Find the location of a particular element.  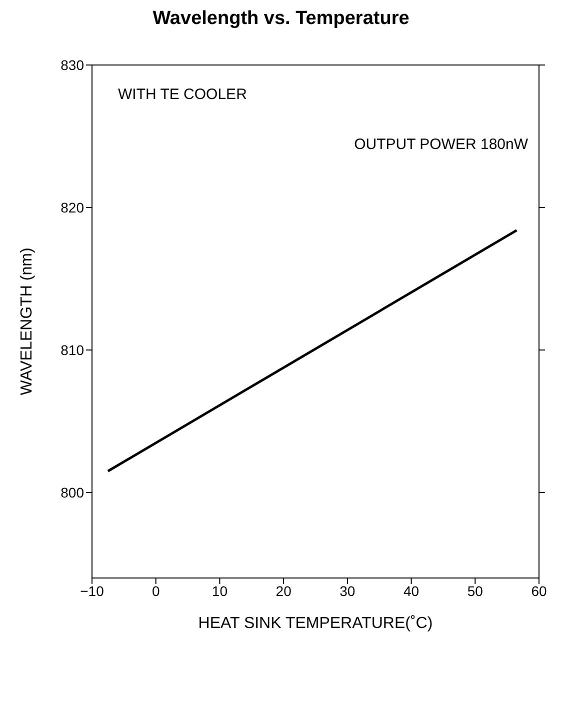

x-tick-label: 0 is located at coordinates (156, 590).